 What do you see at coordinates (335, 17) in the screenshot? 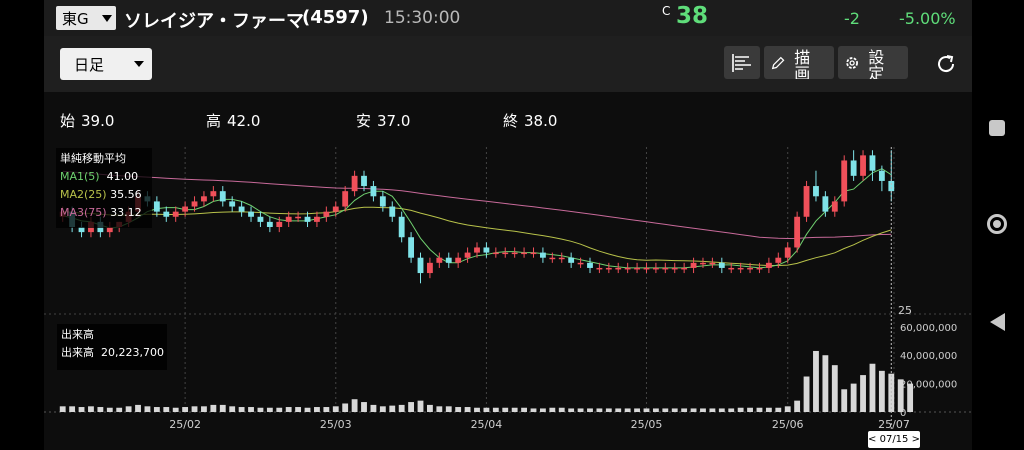
I see `stock-code: (4597)` at bounding box center [335, 17].